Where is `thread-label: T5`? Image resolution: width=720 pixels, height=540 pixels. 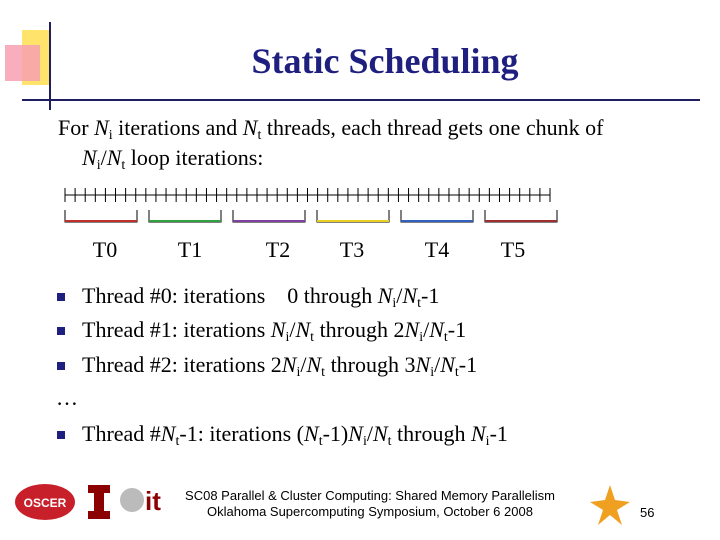 thread-label: T5 is located at coordinates (513, 249).